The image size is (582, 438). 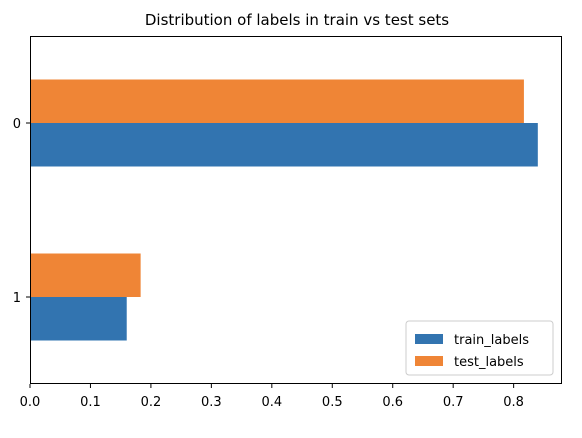 What do you see at coordinates (513, 402) in the screenshot?
I see `x-tick-label: 0.8` at bounding box center [513, 402].